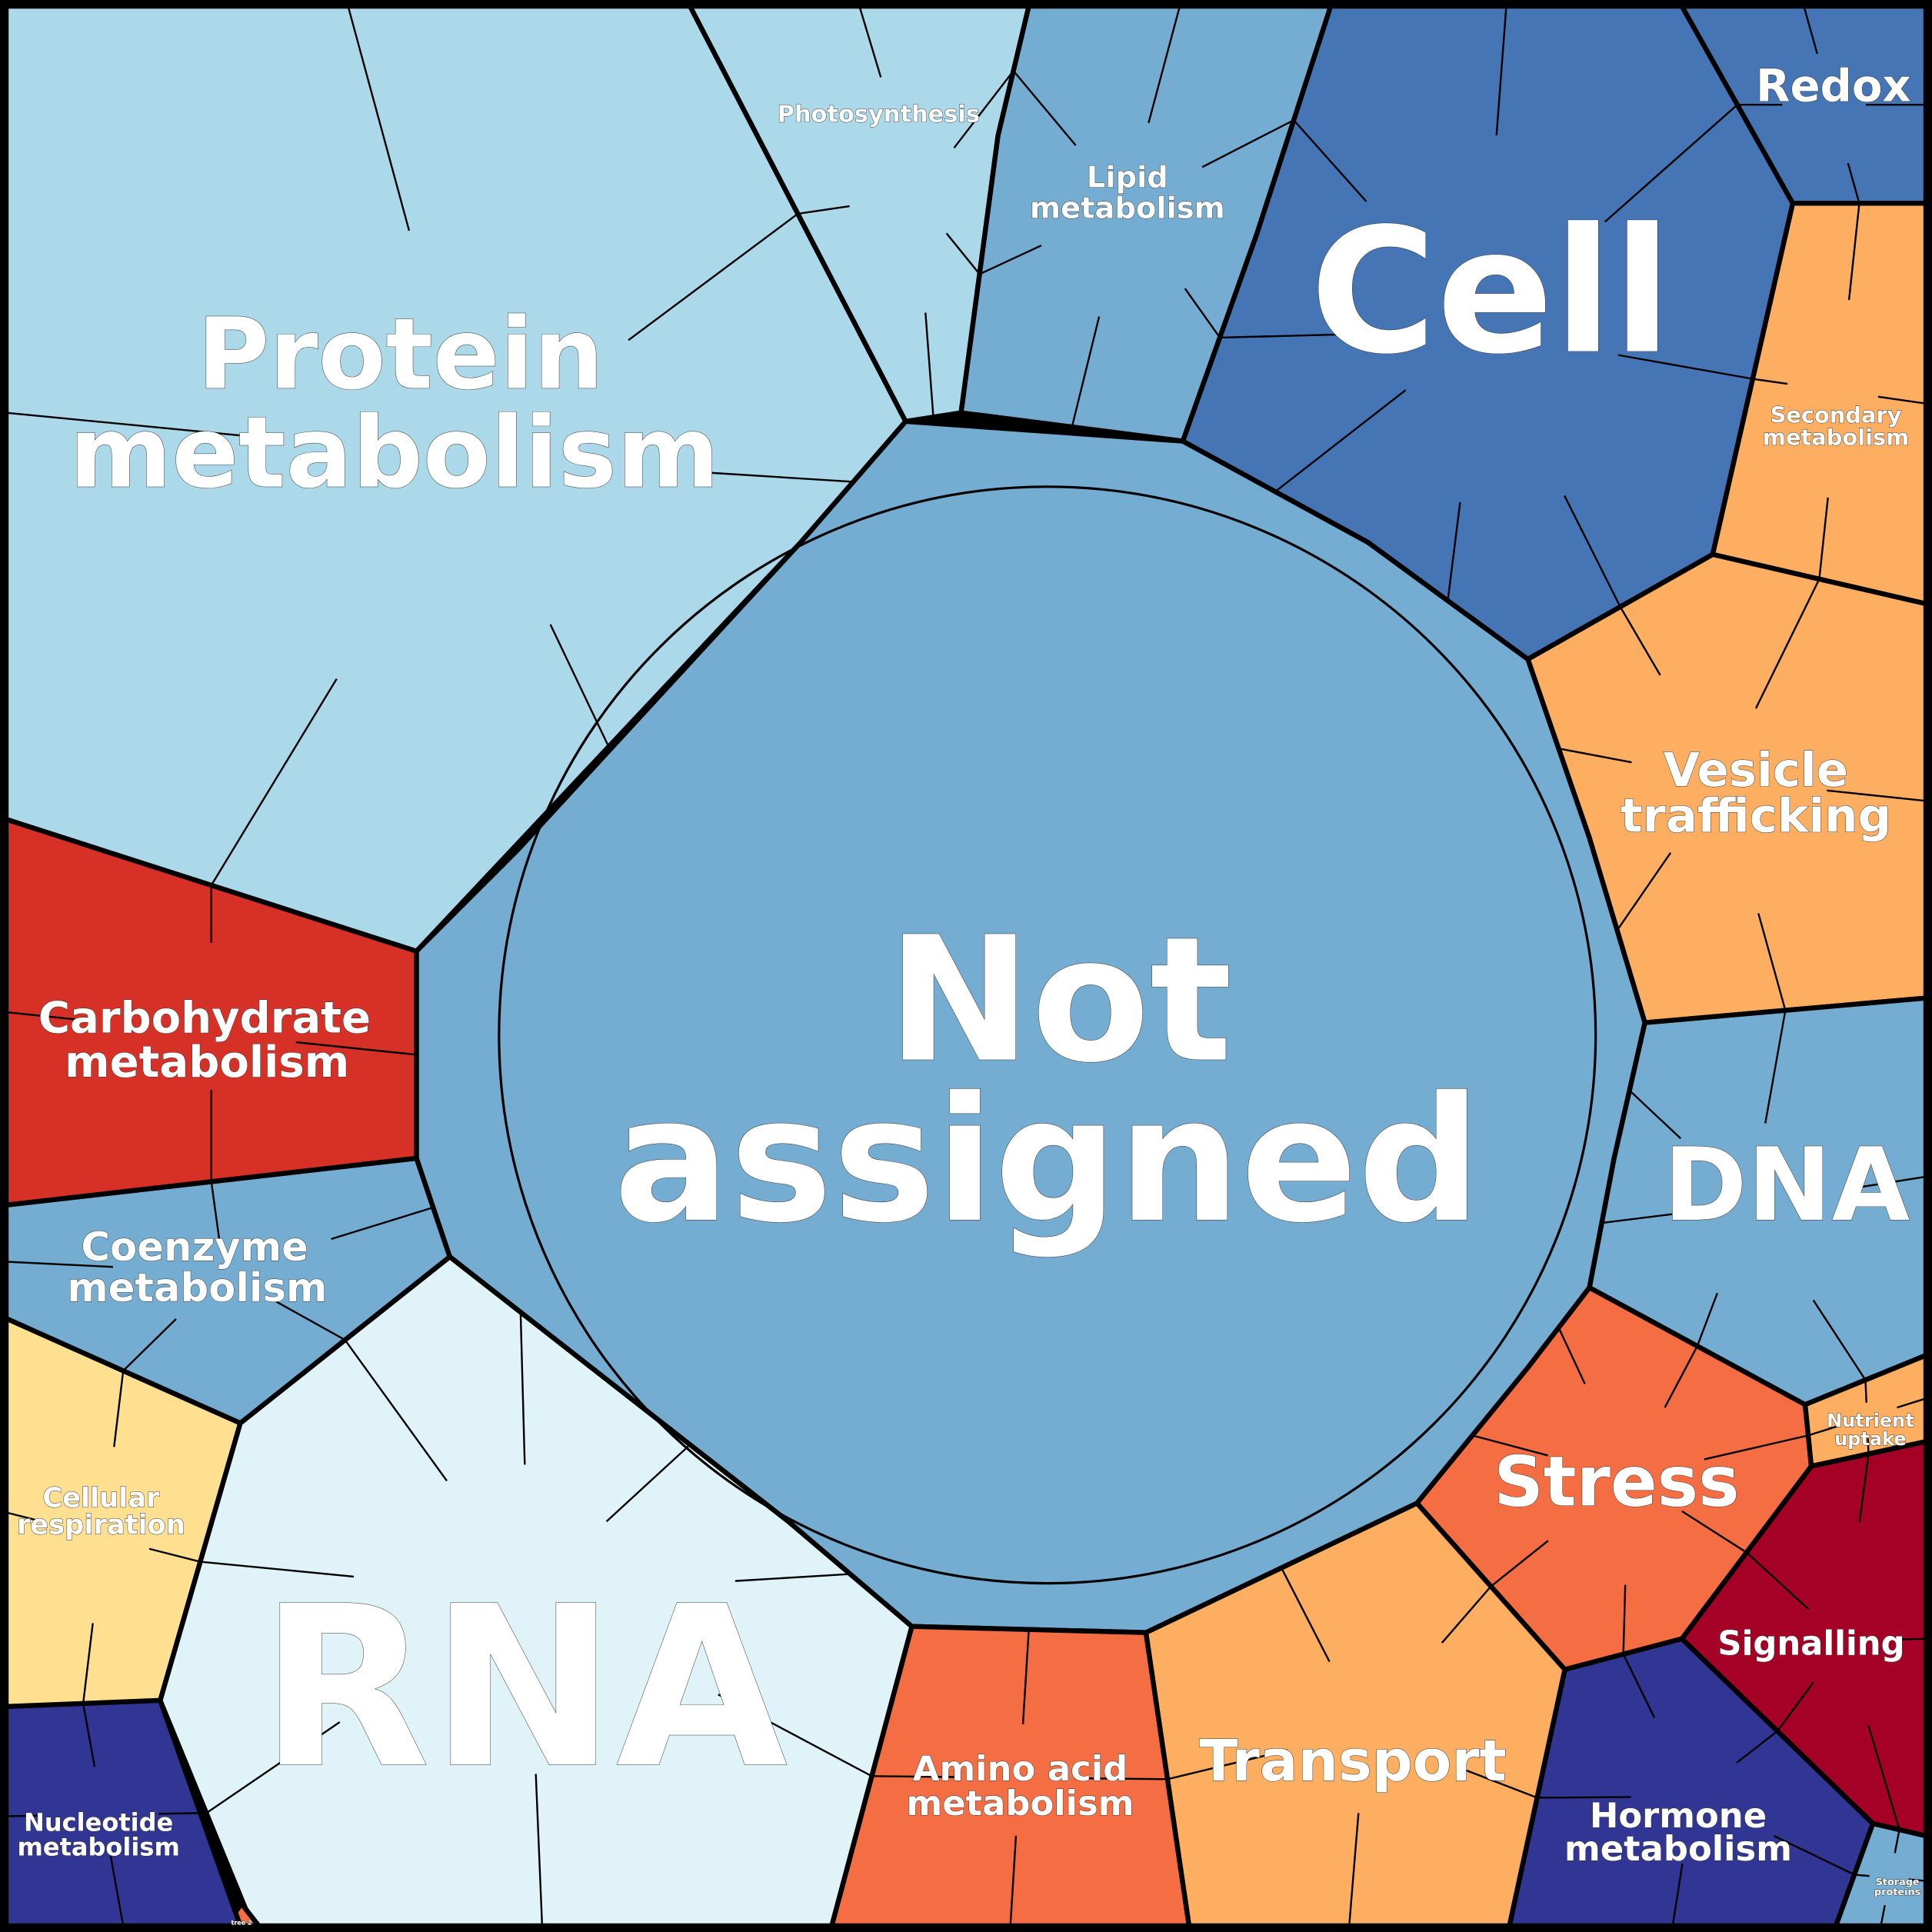 Image resolution: width=1932 pixels, height=1932 pixels. What do you see at coordinates (879, 115) in the screenshot?
I see `label-photosynthesis: Photosynthesis` at bounding box center [879, 115].